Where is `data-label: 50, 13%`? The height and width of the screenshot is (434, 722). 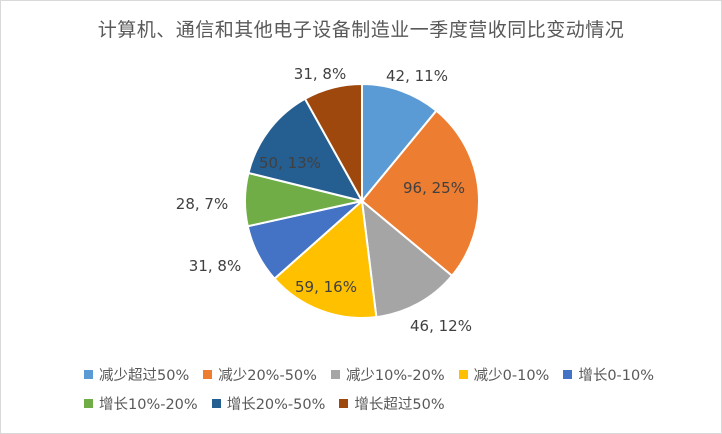 data-label: 50, 13% is located at coordinates (290, 163).